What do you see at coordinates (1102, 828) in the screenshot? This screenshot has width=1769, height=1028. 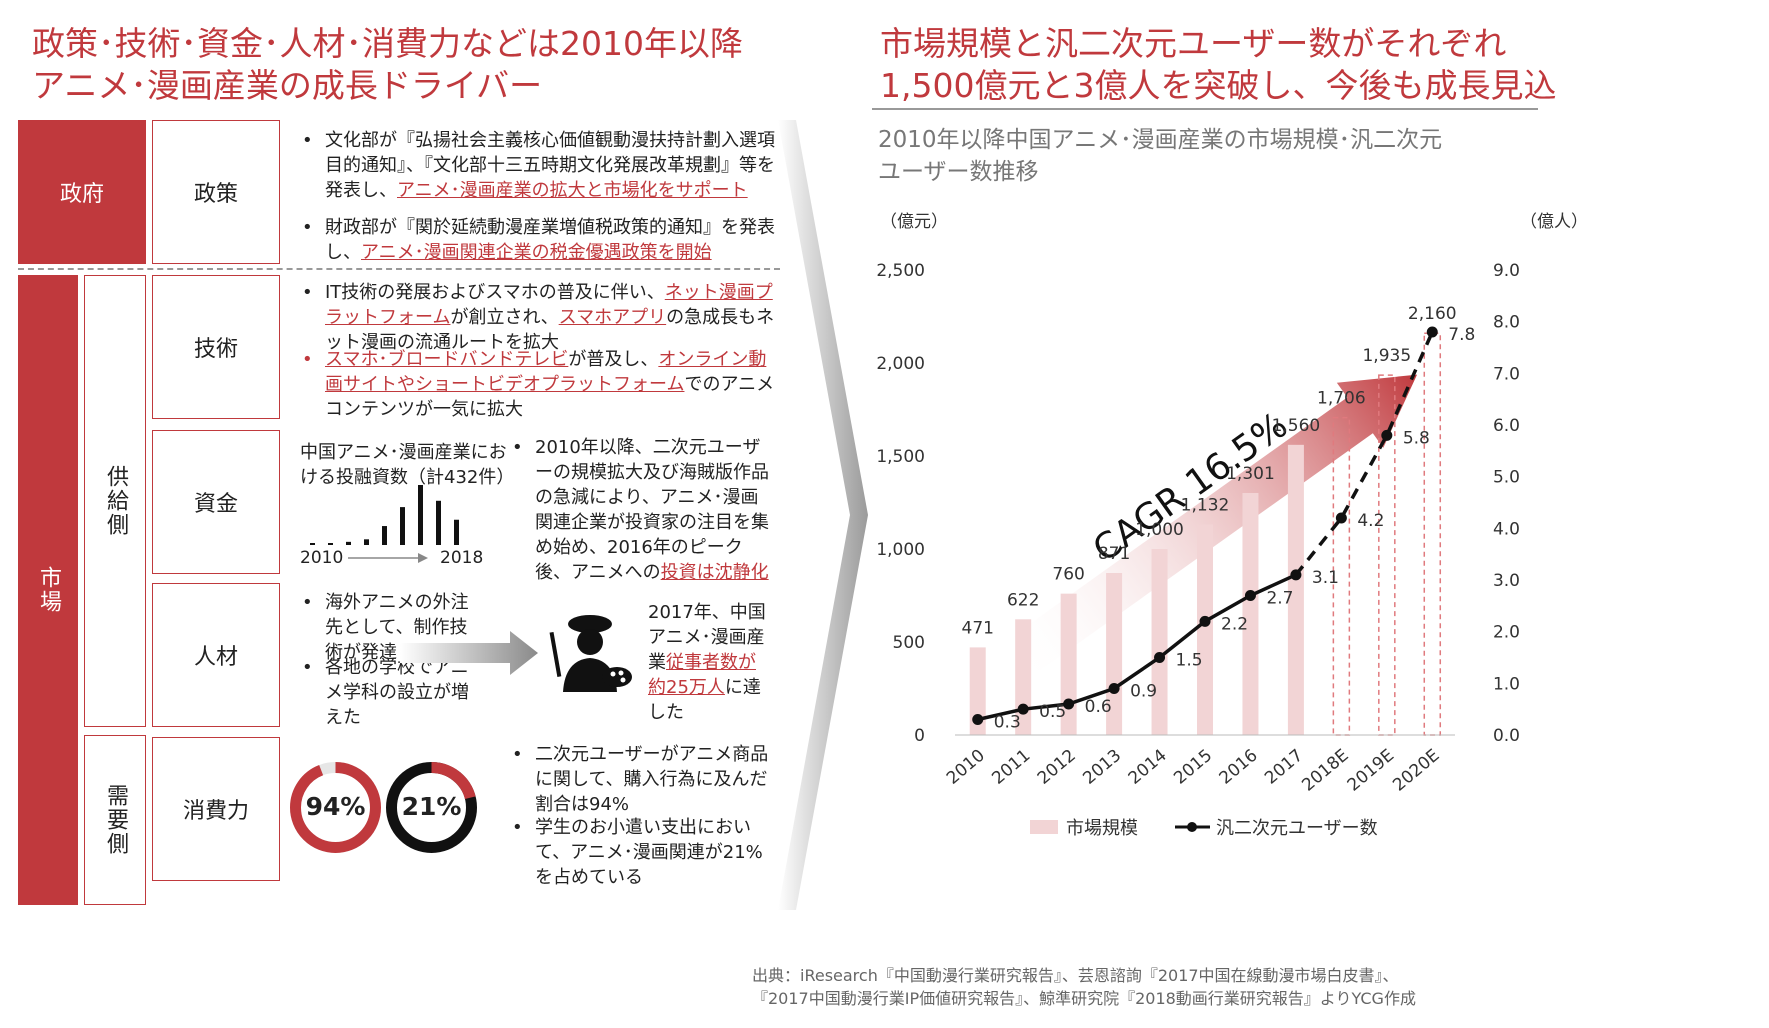 I see `legend-bar-label: 市場規模` at bounding box center [1102, 828].